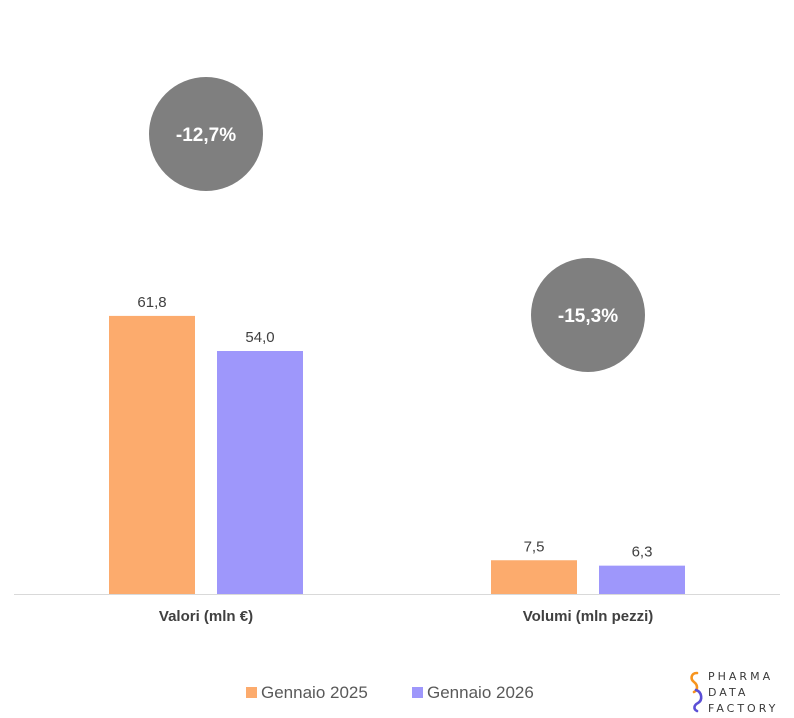 Image resolution: width=794 pixels, height=718 pixels. I want to click on pharma-data-factory-logo: PHARMA DATA FACTORY, so click(740, 692).